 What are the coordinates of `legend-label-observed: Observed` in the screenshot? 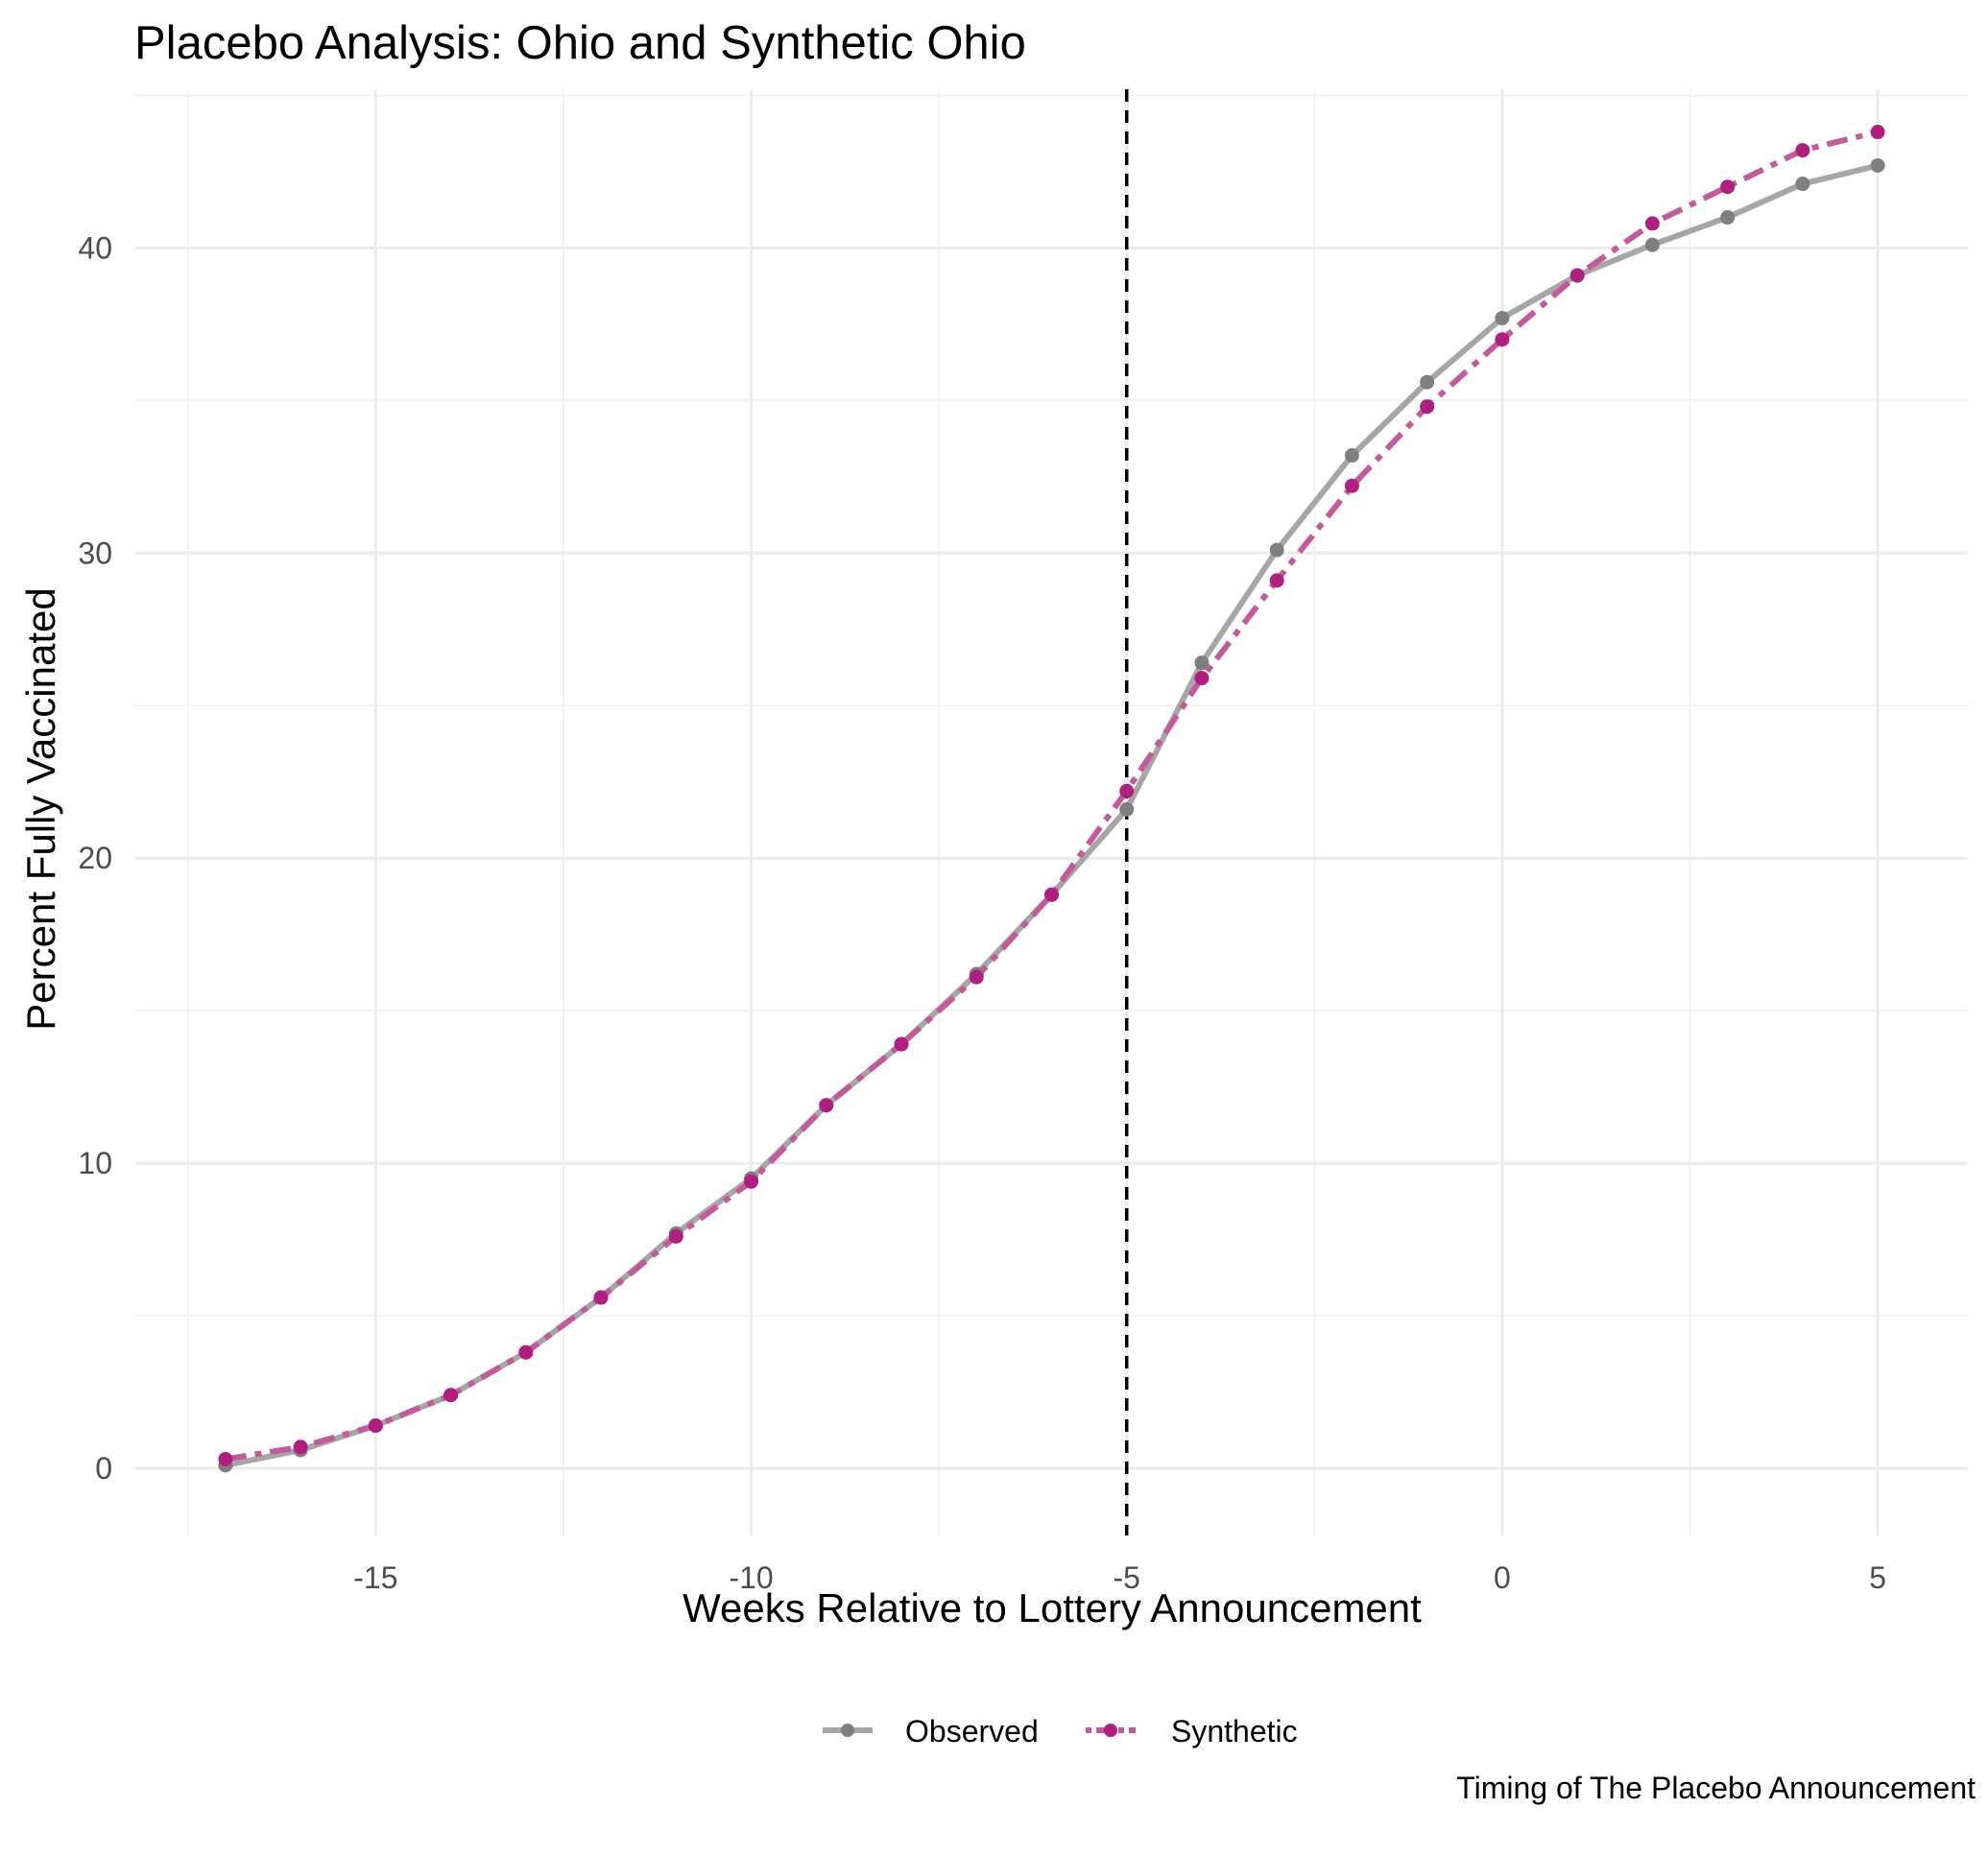 It's located at (972, 1731).